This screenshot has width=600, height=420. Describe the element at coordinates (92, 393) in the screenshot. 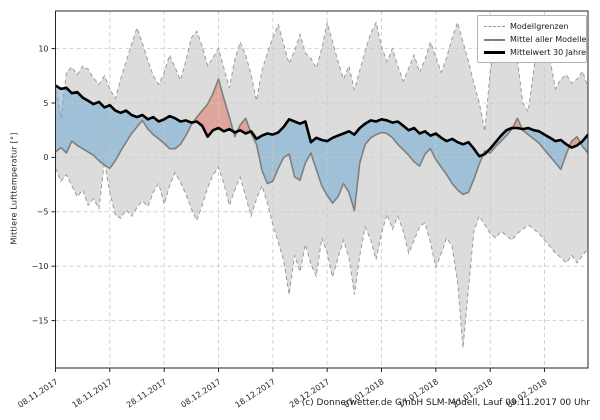

I see `x-tick-label: 18.11.2017` at that location.